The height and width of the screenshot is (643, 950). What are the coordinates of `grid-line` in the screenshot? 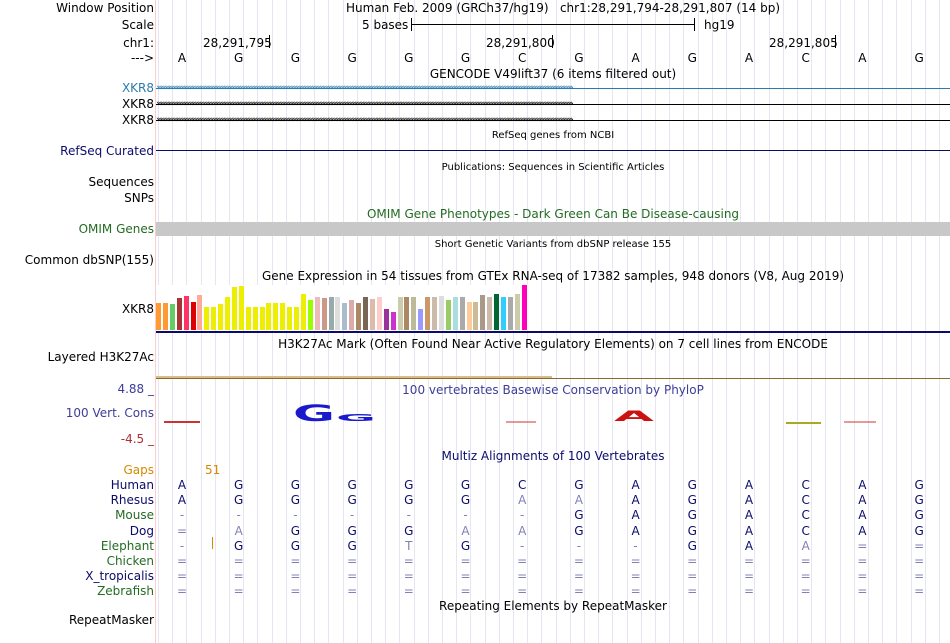 It's located at (698, 321).